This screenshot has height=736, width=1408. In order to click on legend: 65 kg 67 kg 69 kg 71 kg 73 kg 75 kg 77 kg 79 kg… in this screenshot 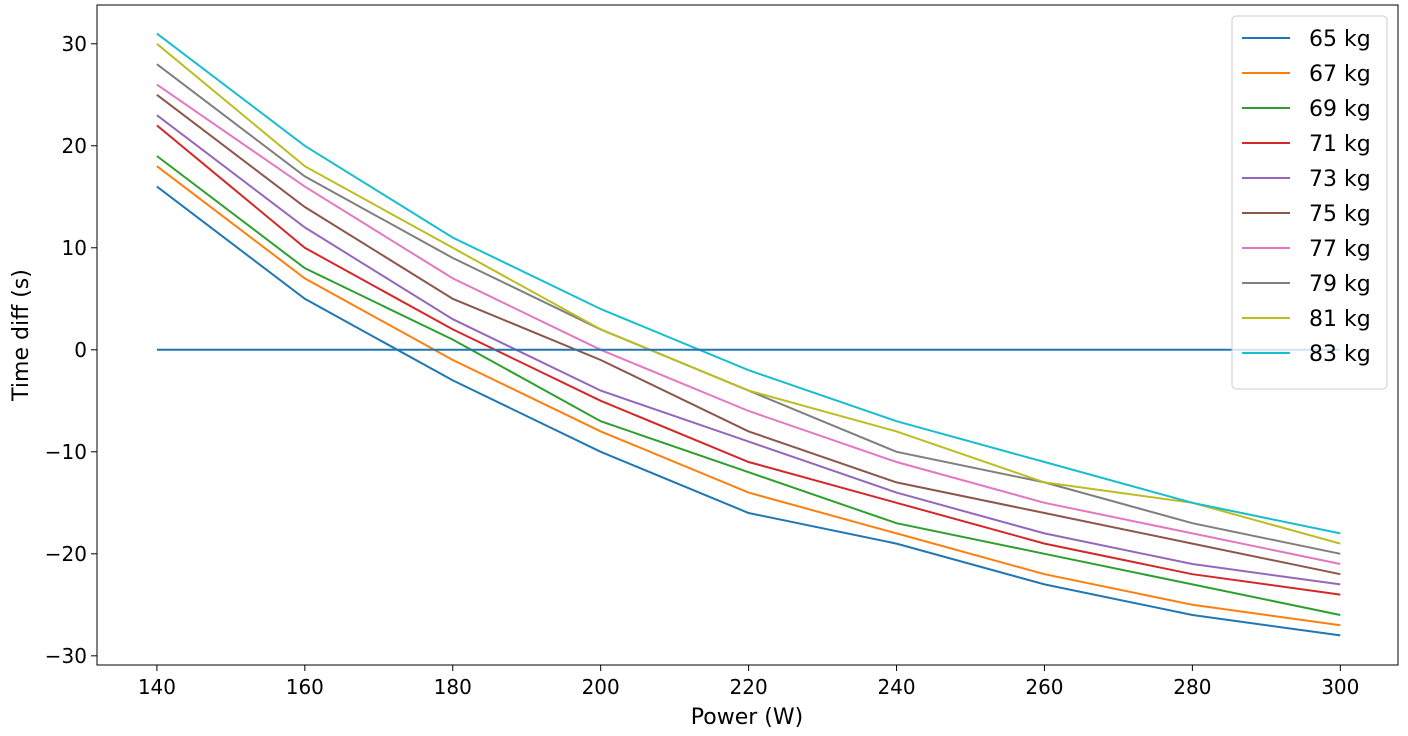, I will do `click(1309, 202)`.